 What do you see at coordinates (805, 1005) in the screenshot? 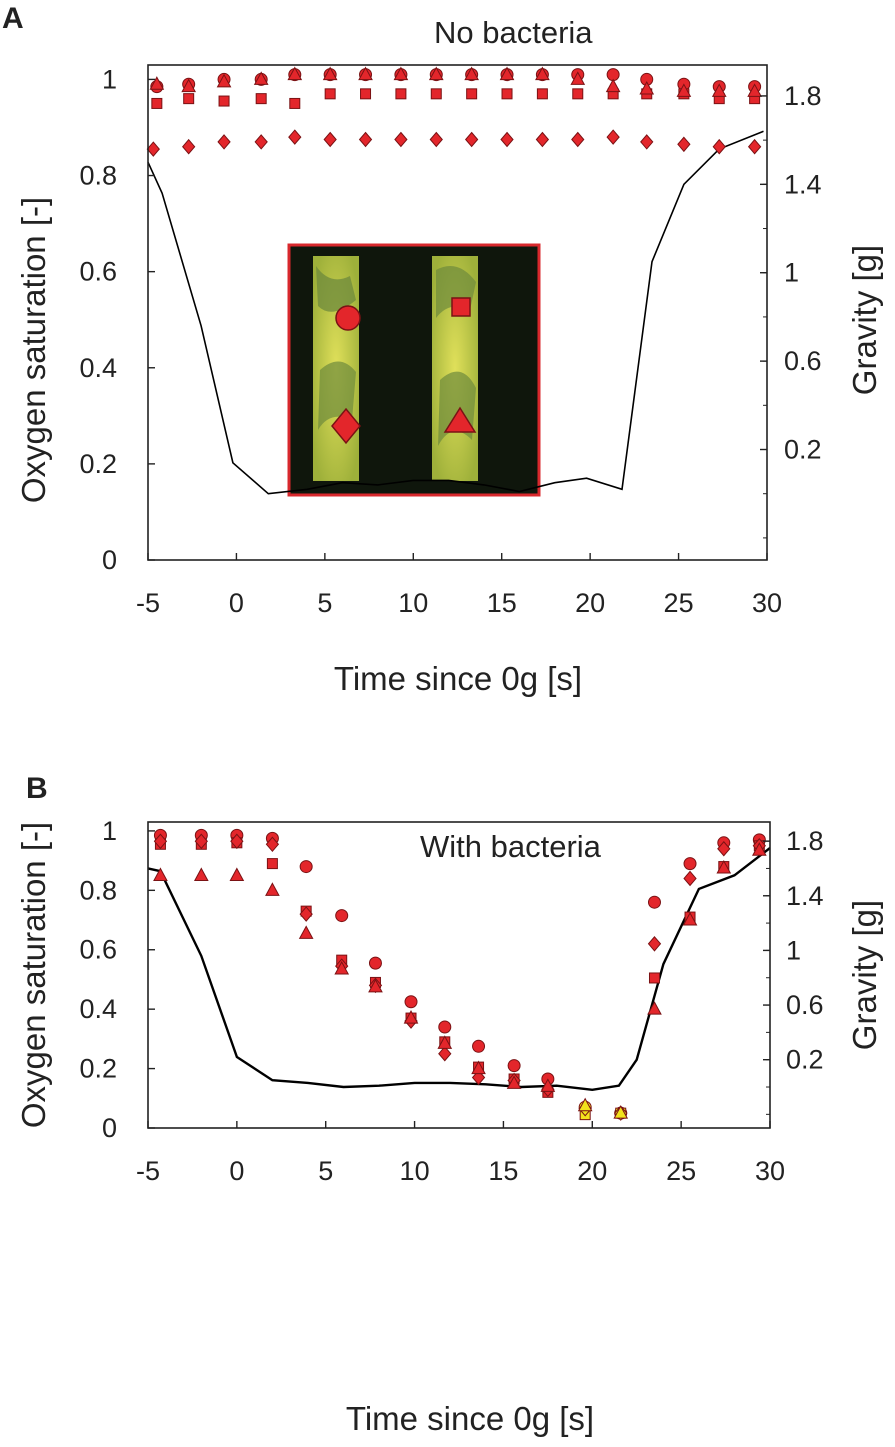
I see `y2-tick-label: 0.6` at bounding box center [805, 1005].